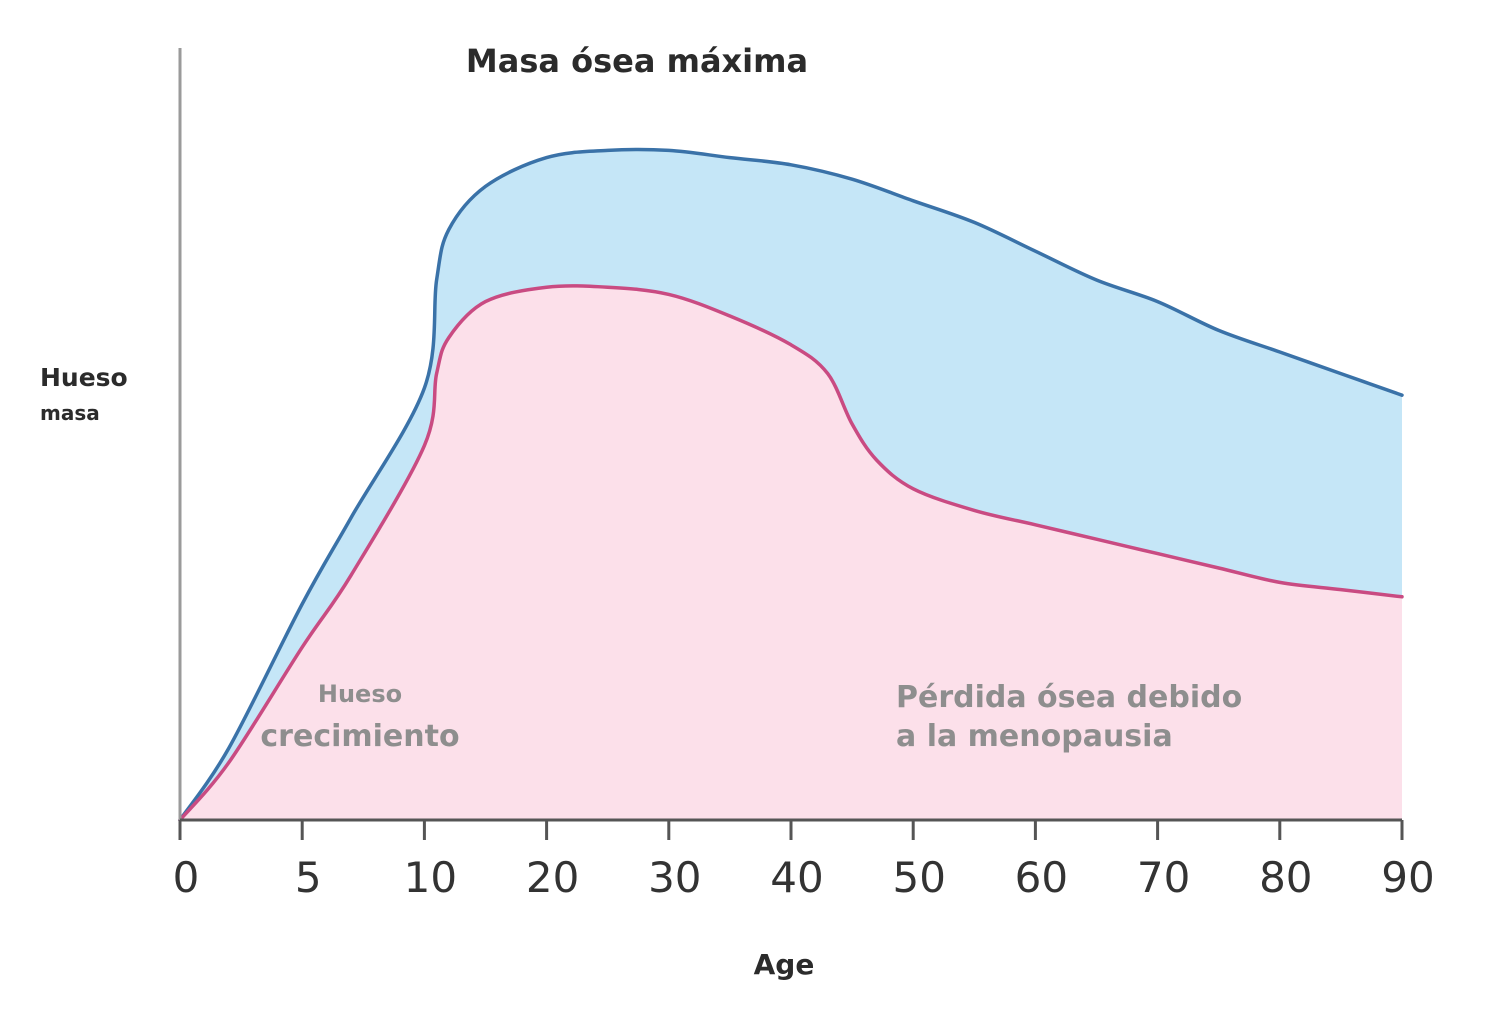  What do you see at coordinates (1041, 877) in the screenshot?
I see `x-tick-label: 60` at bounding box center [1041, 877].